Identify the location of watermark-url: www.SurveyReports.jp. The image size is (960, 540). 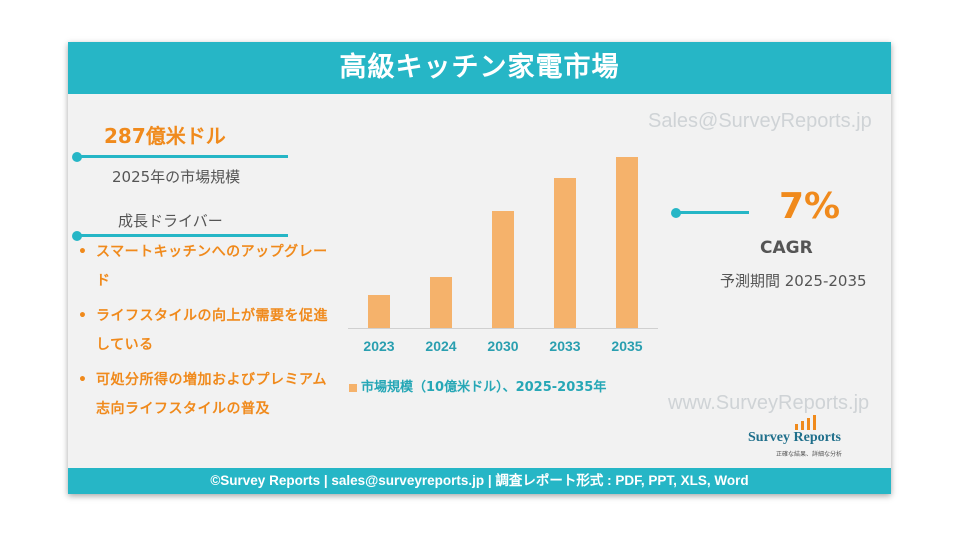
(769, 403).